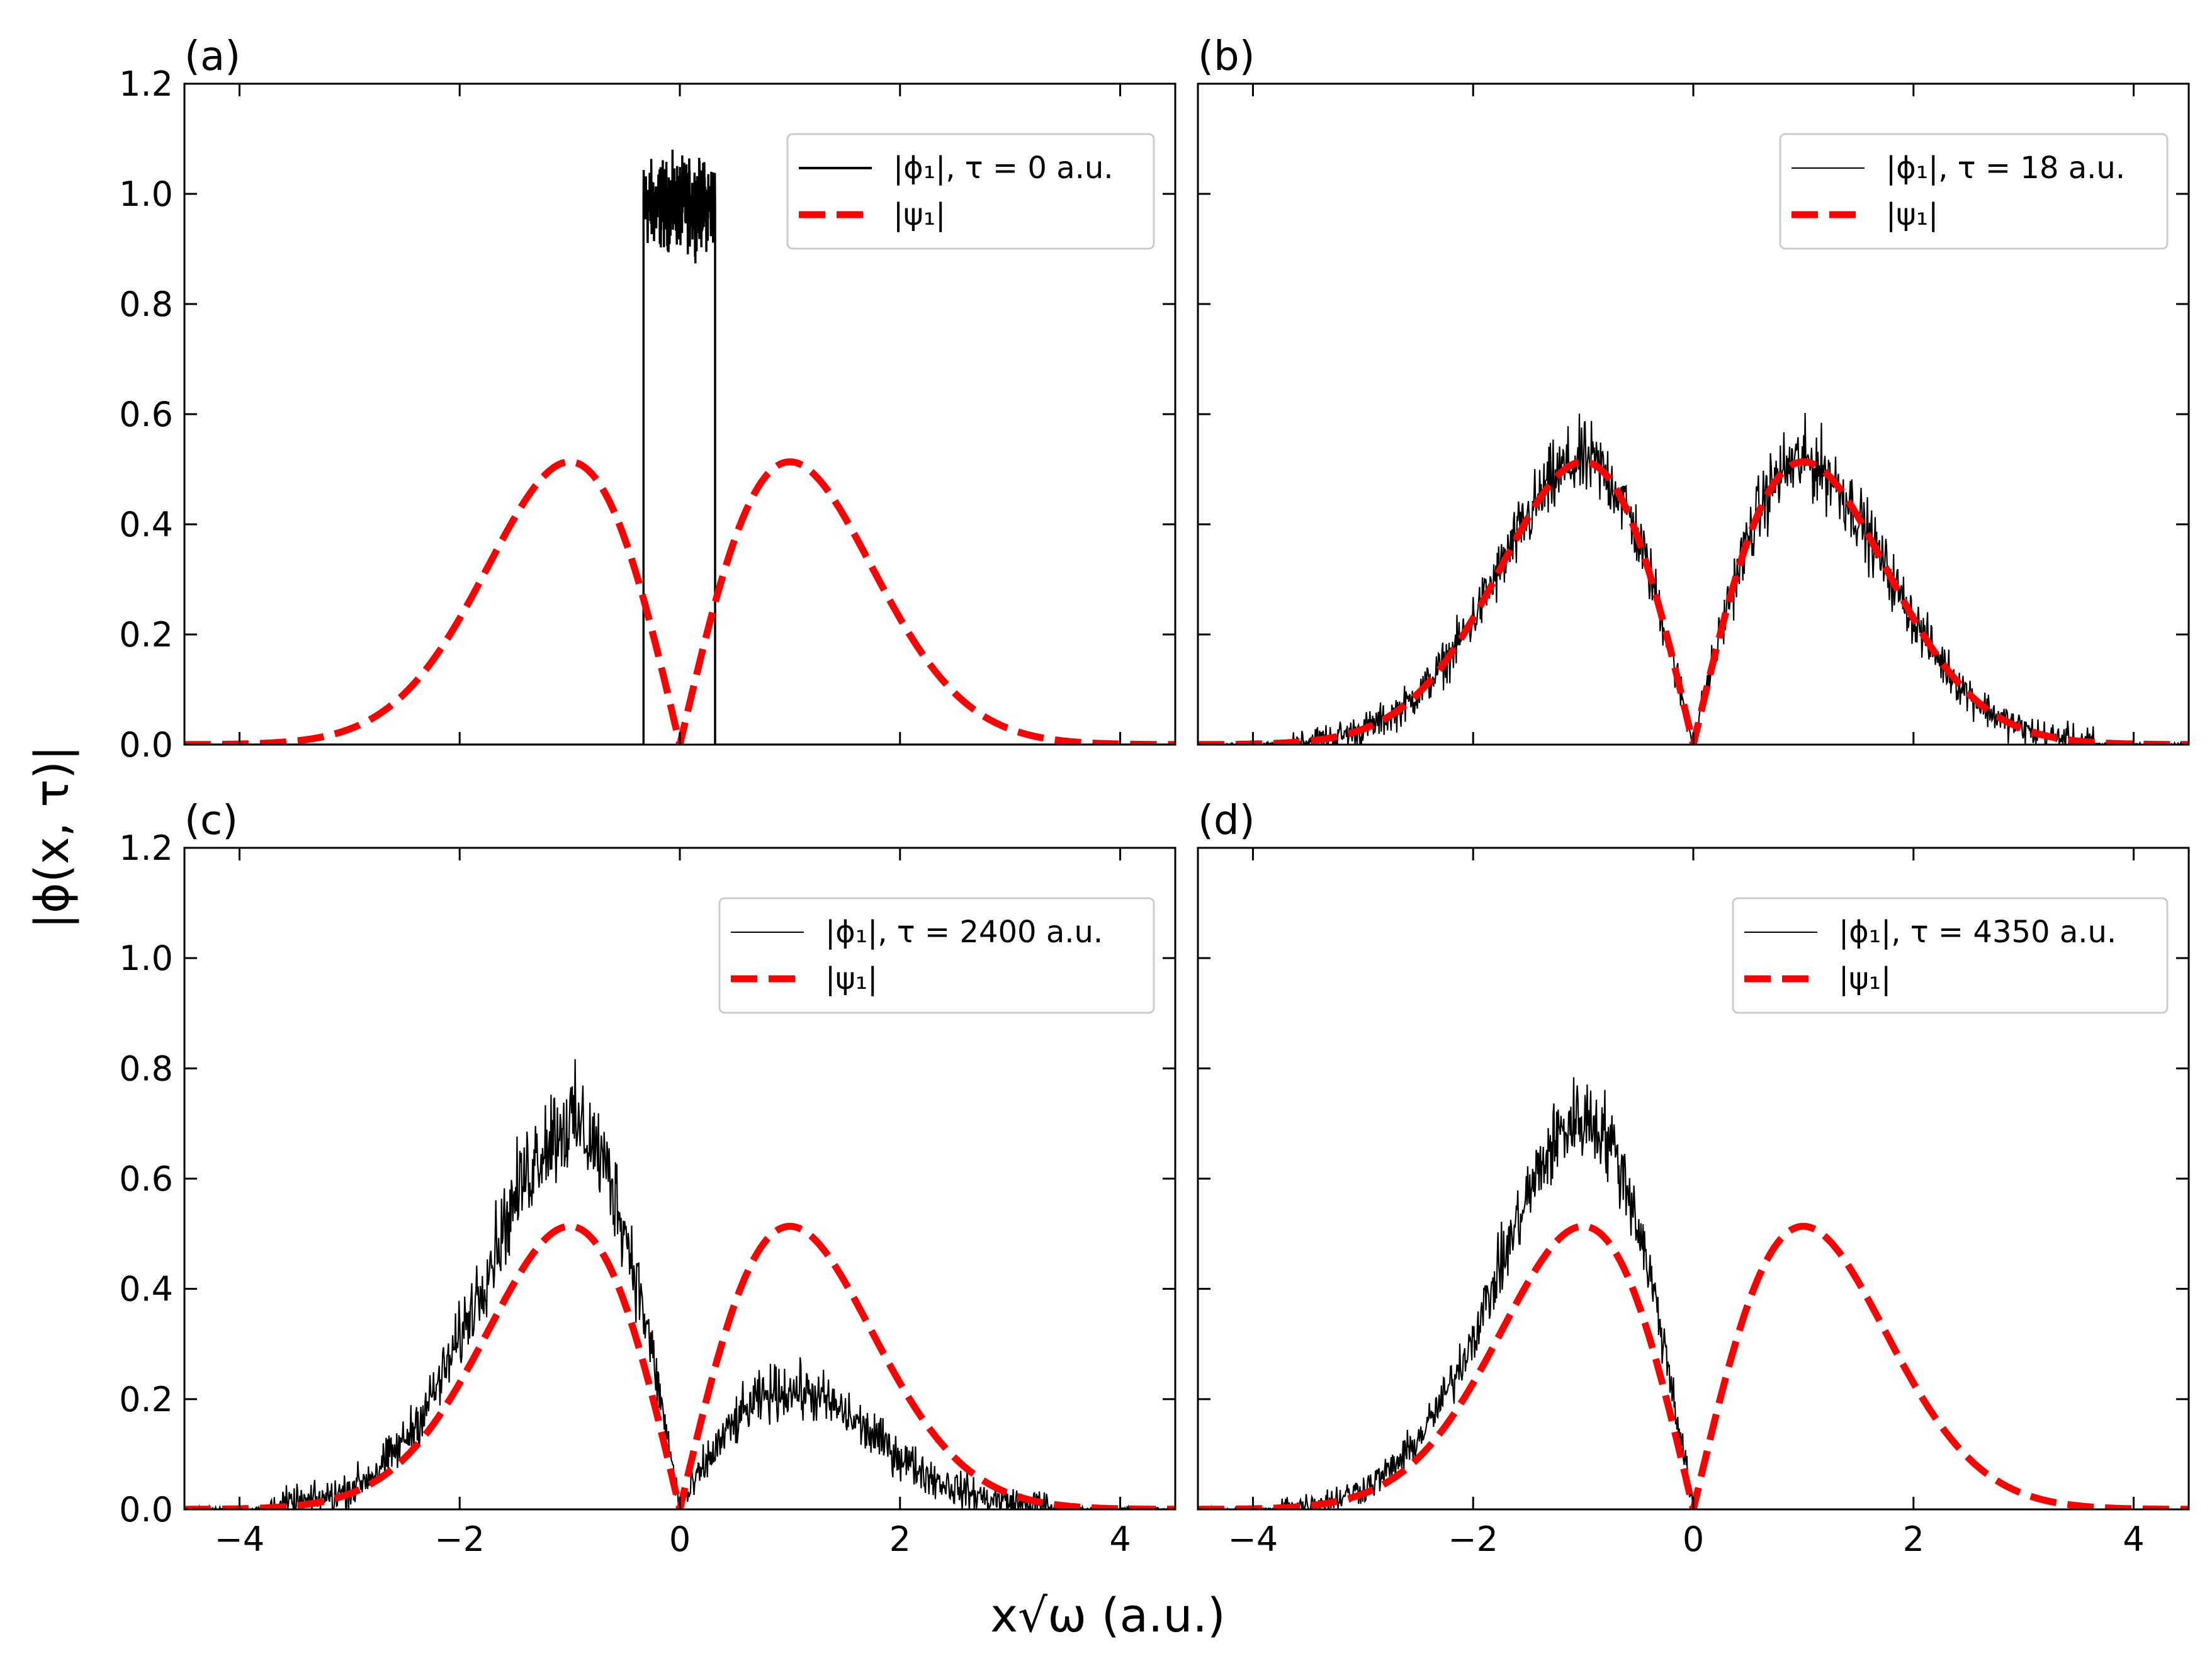  What do you see at coordinates (1107, 1616) in the screenshot?
I see `x-axis-title: x√ω (a.u.)` at bounding box center [1107, 1616].